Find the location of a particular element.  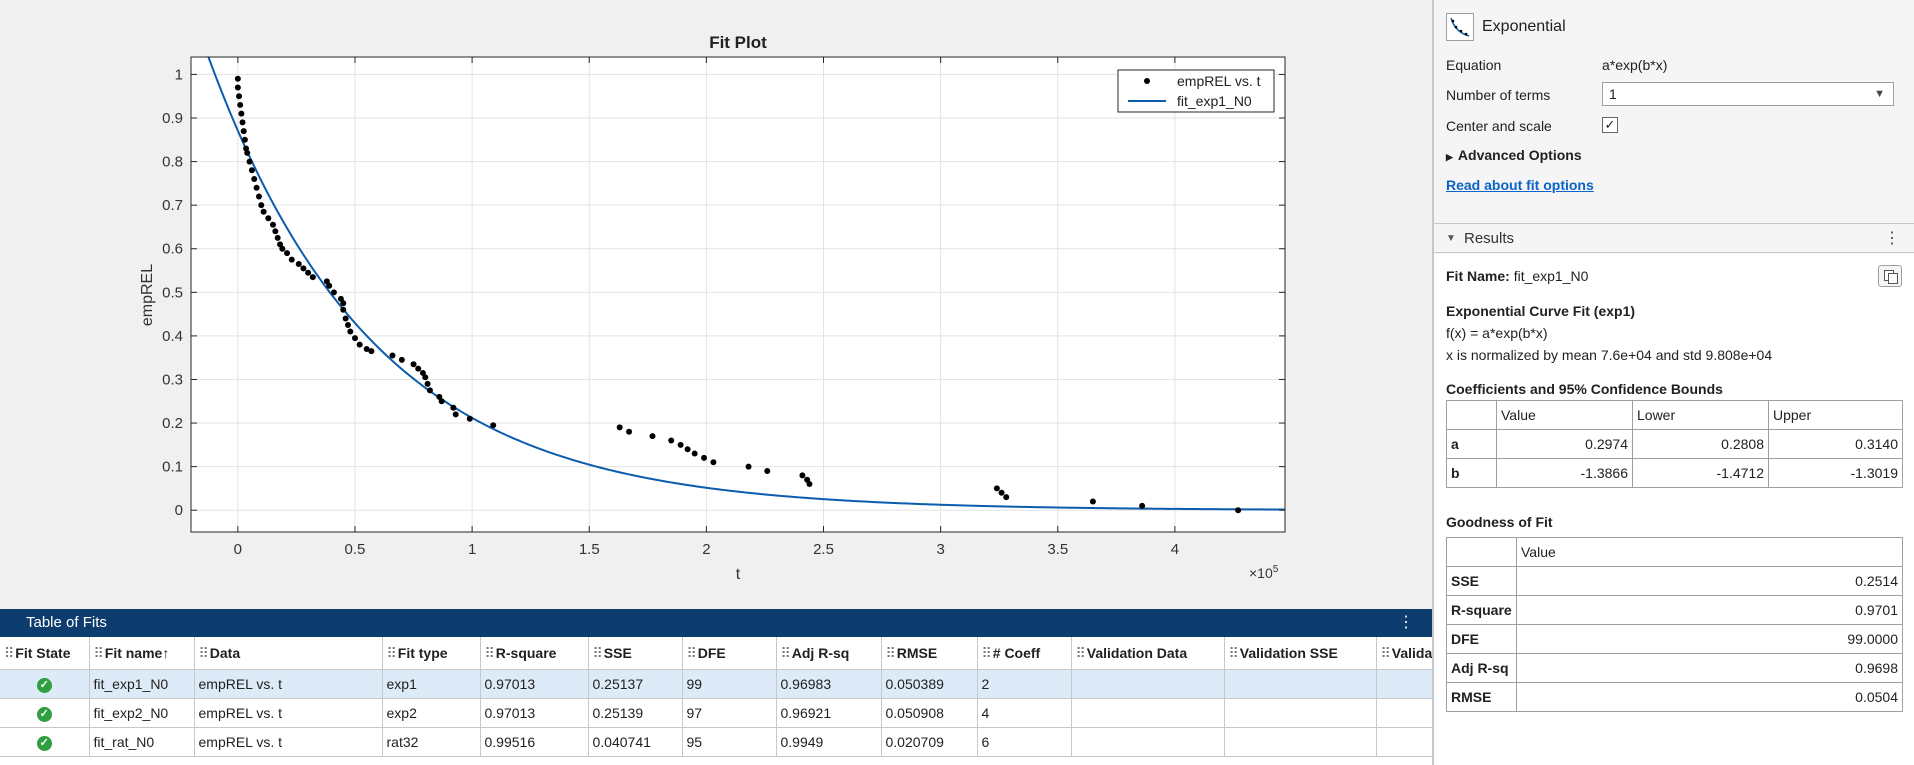

copy-icon is located at coordinates (1890, 276).